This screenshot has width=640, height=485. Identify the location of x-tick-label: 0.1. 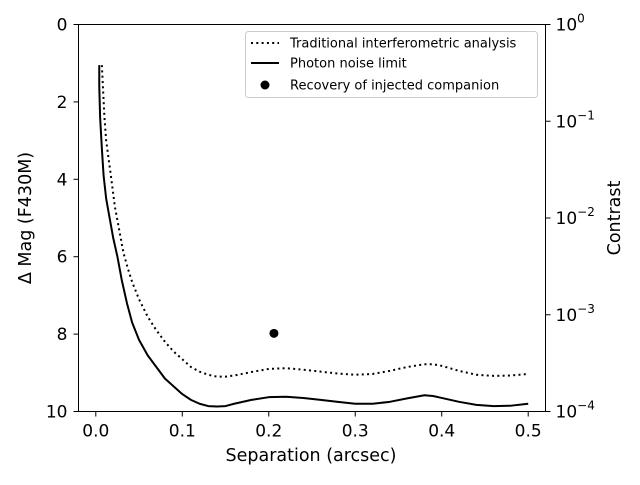
(182, 432).